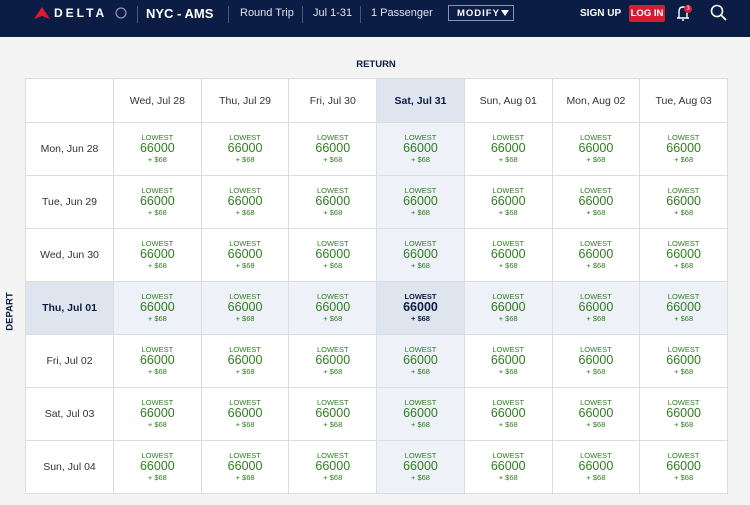 Image resolution: width=750 pixels, height=505 pixels. Describe the element at coordinates (42, 13) in the screenshot. I see `logo-mark` at that location.